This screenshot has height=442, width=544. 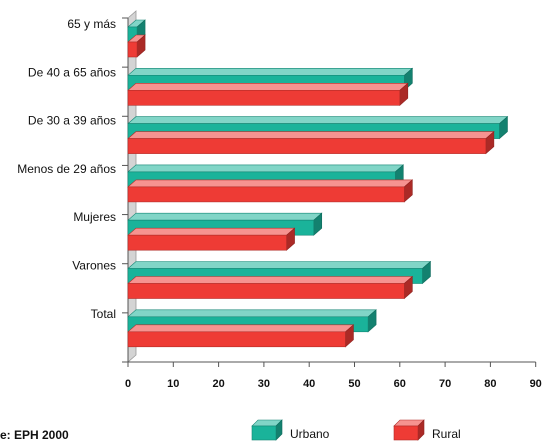 What do you see at coordinates (536, 384) in the screenshot?
I see `x-tick-label: 90` at bounding box center [536, 384].